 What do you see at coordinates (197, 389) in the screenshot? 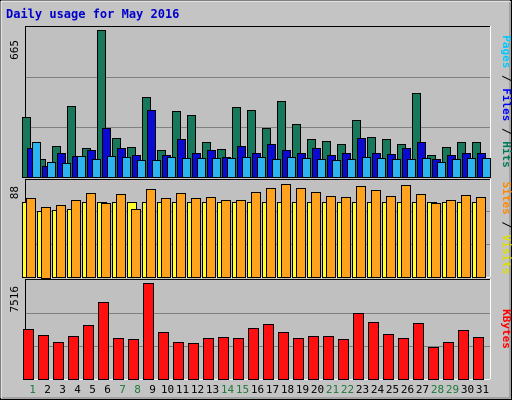
I see `day-label-12: 12` at bounding box center [197, 389].